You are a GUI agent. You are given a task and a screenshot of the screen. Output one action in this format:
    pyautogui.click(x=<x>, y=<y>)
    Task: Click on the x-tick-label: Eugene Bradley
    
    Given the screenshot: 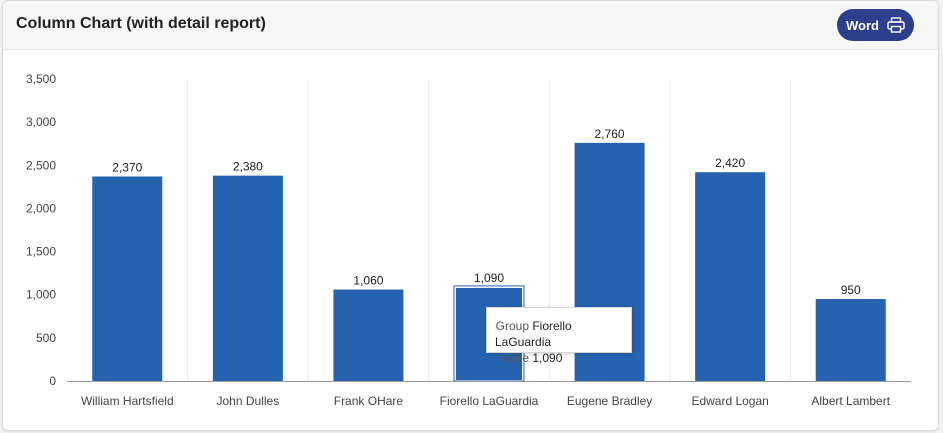 What is the action you would take?
    pyautogui.click(x=609, y=401)
    